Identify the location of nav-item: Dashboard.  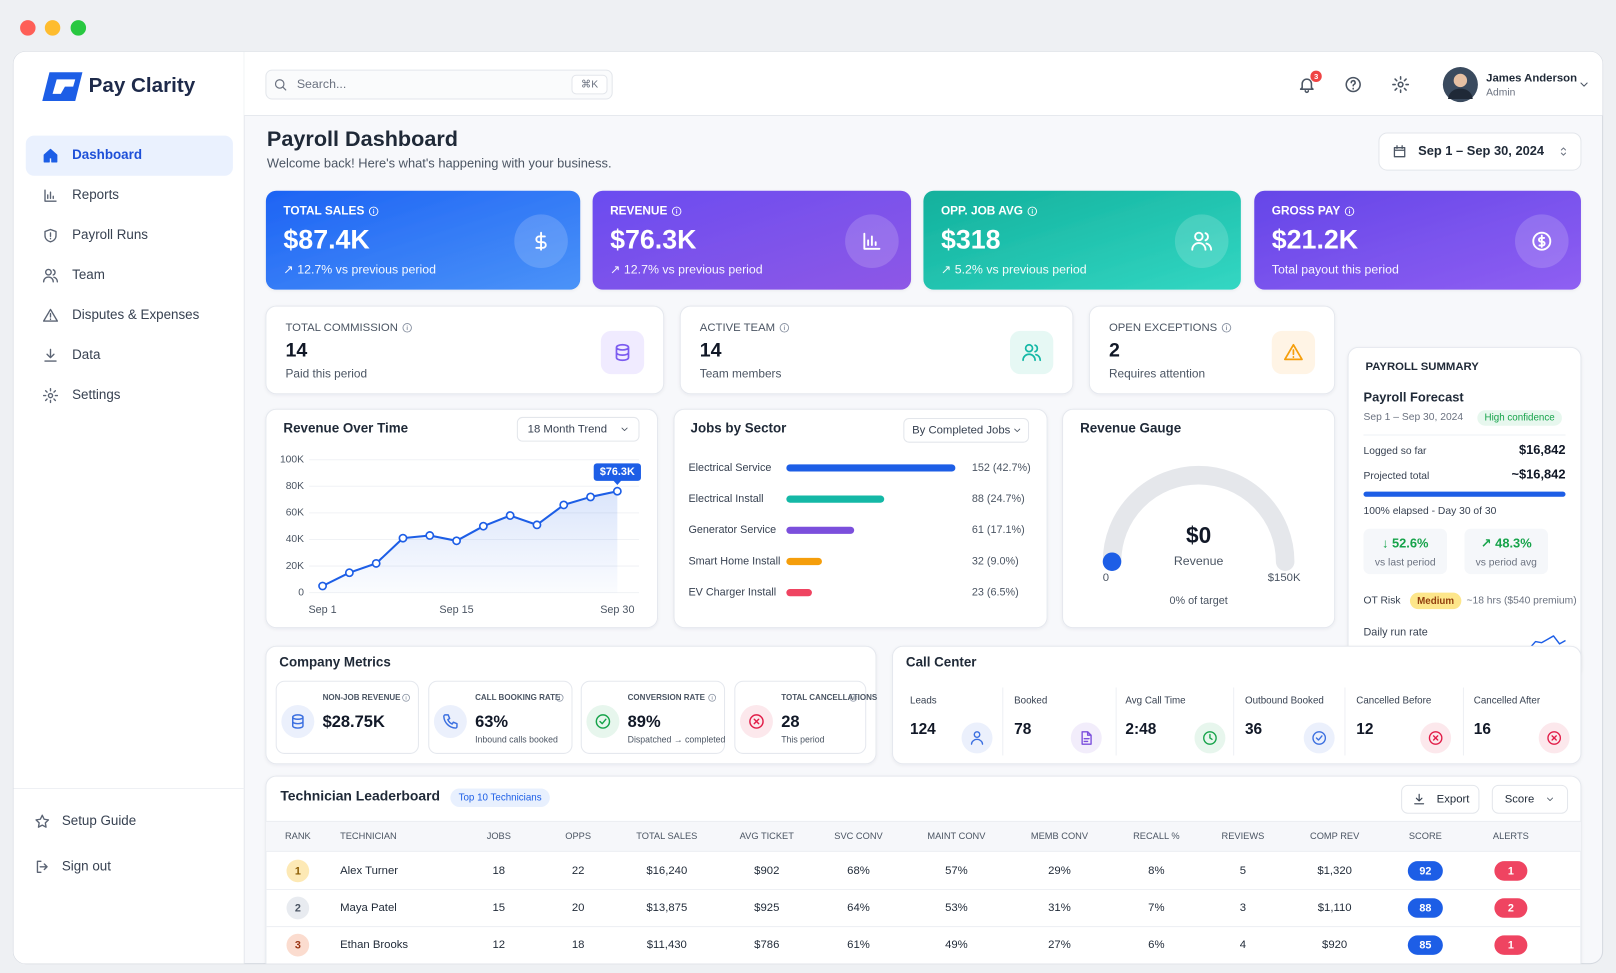
(107, 154).